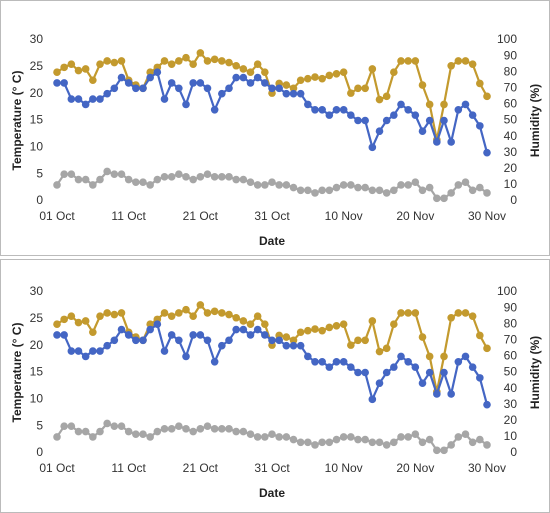  What do you see at coordinates (39, 200) in the screenshot?
I see `y-tick-label: 0` at bounding box center [39, 200].